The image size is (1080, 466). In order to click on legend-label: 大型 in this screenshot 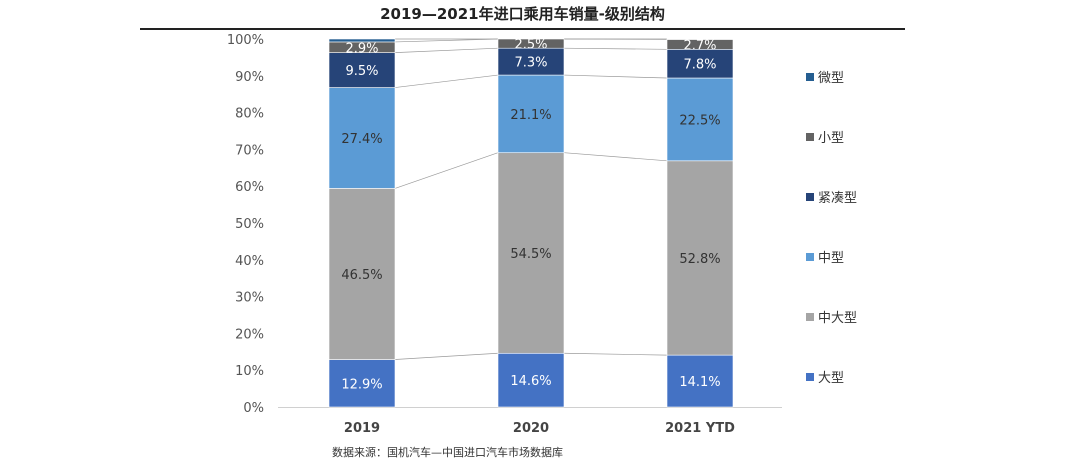, I will do `click(831, 378)`.